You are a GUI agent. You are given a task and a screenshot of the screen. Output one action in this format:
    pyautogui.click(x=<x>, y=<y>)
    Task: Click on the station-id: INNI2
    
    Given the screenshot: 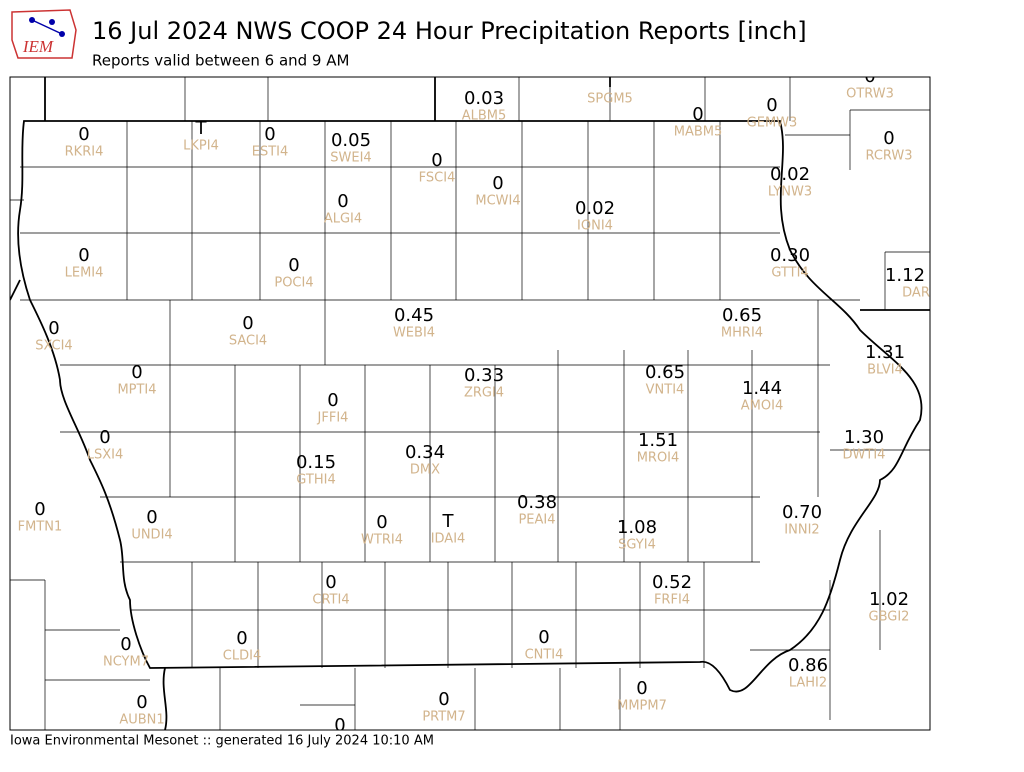 What is the action you would take?
    pyautogui.click(x=801, y=530)
    